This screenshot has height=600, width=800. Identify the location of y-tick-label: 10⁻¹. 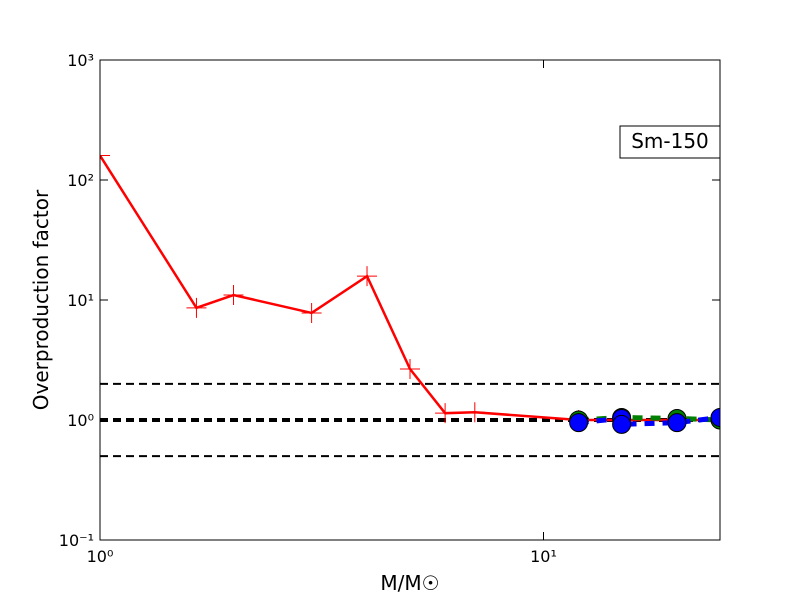
(76, 540).